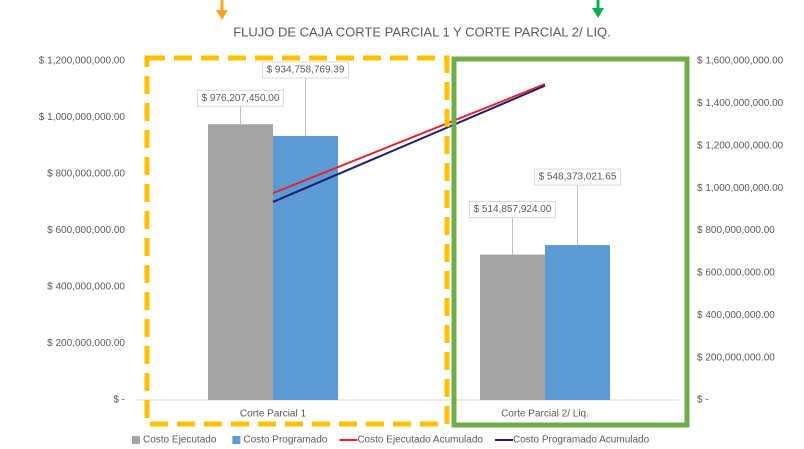  What do you see at coordinates (82, 117) in the screenshot?
I see `y-tick-label: $ 1,000,000,000.00` at bounding box center [82, 117].